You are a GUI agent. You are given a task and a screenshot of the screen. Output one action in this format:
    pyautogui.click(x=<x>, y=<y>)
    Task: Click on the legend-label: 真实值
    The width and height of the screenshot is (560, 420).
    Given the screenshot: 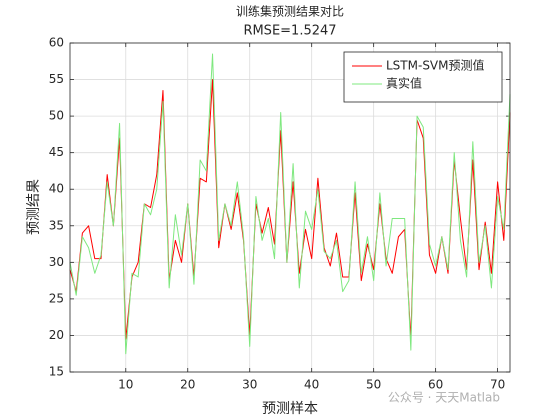 What is the action you would take?
    pyautogui.click(x=404, y=83)
    